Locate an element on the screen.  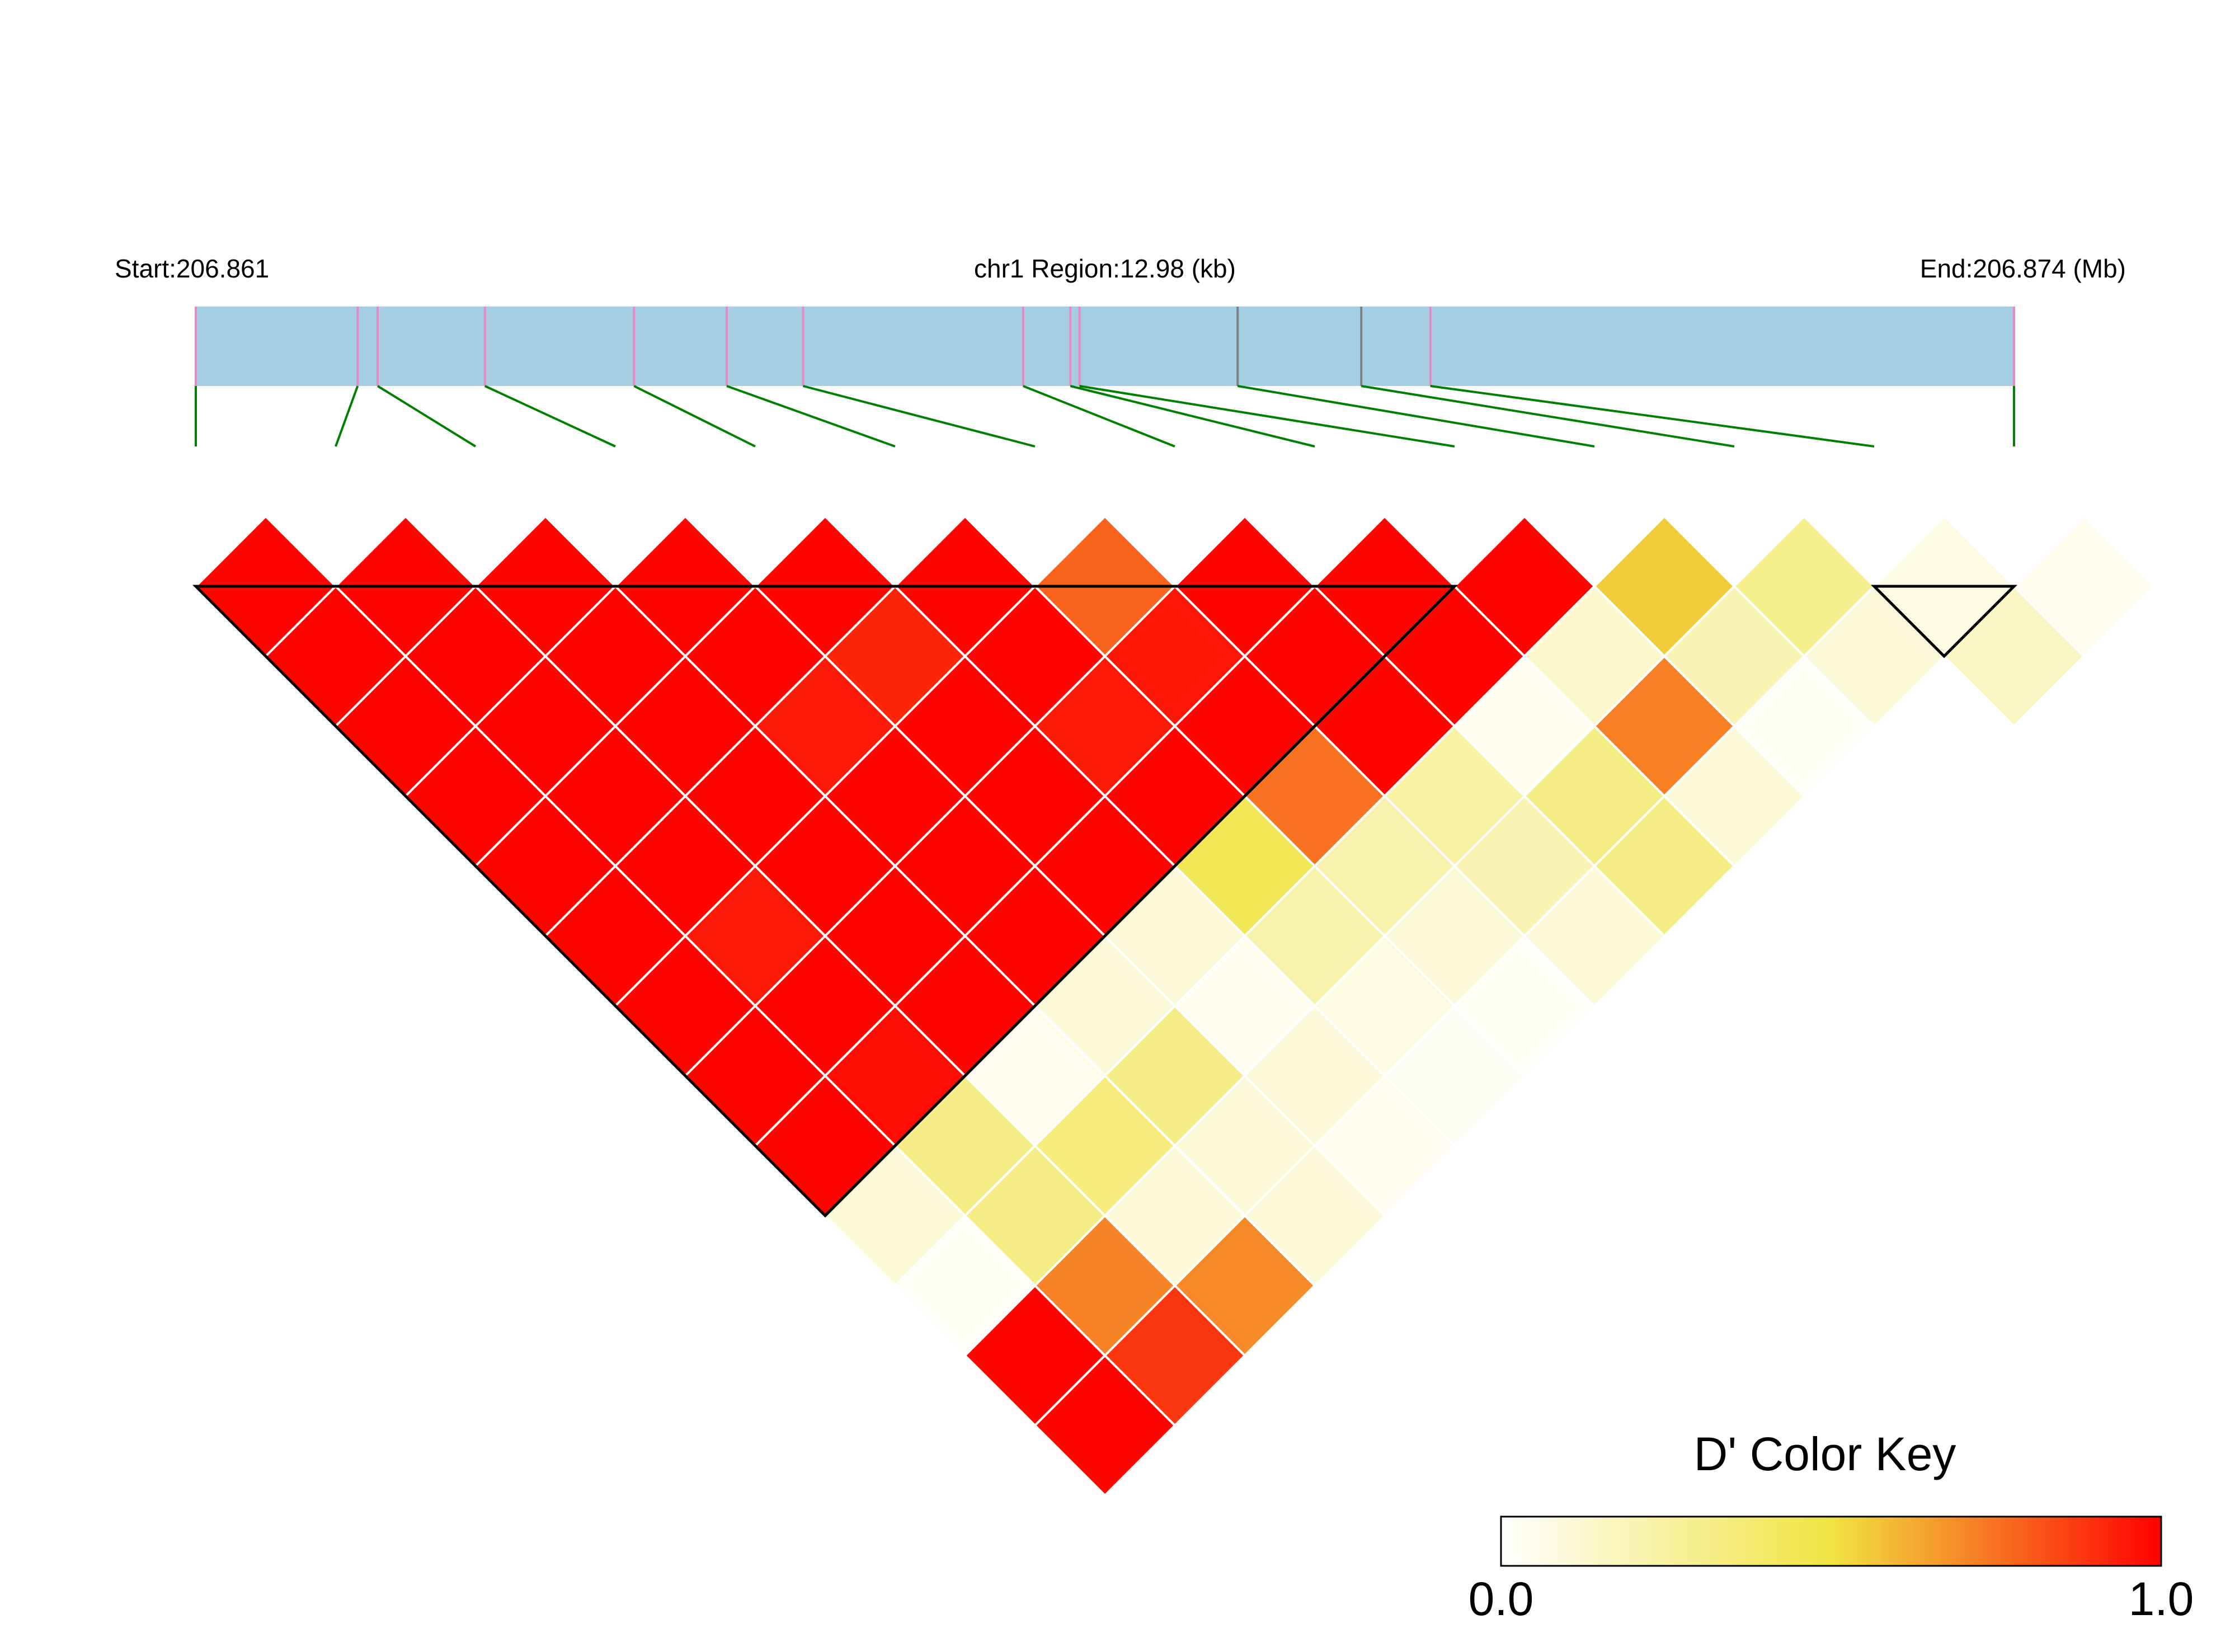
gene-track-bar is located at coordinates (1105, 347).